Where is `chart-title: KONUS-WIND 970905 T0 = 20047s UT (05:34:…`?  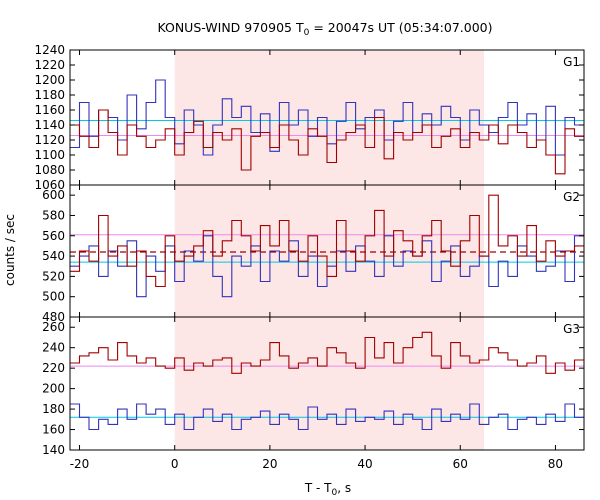
chart-title: KONUS-WIND 970905 T0 = 20047s UT (05:34:… is located at coordinates (324, 29).